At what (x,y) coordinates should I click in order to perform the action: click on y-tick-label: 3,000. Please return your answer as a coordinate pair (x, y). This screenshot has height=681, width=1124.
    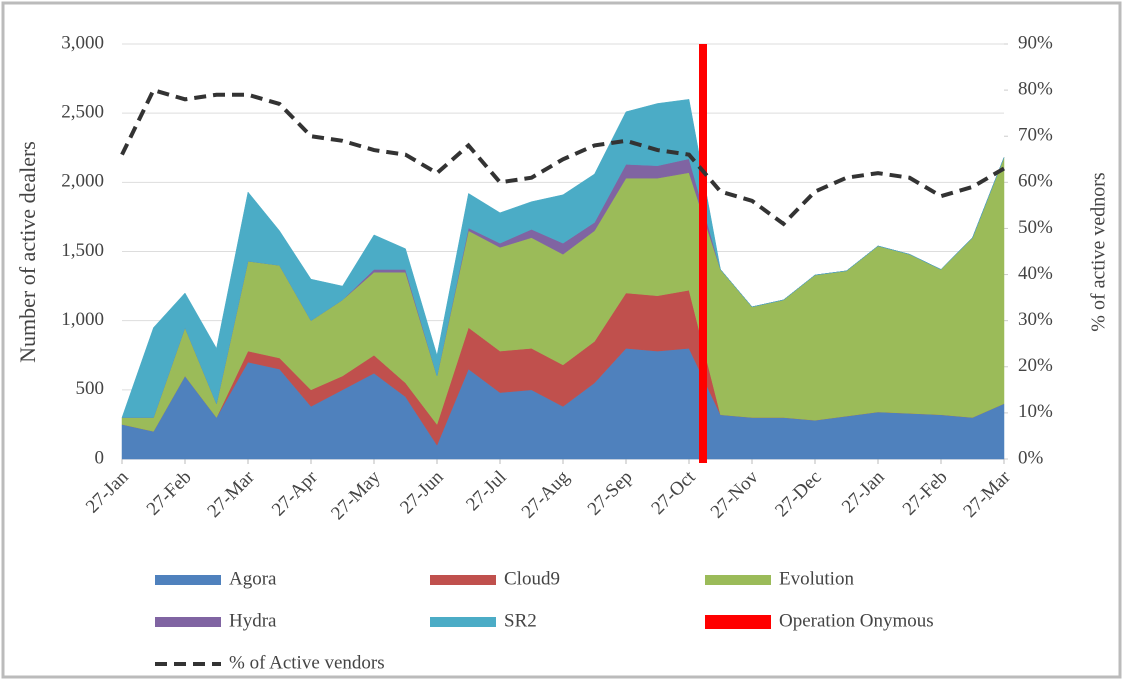
    Looking at the image, I should click on (82, 42).